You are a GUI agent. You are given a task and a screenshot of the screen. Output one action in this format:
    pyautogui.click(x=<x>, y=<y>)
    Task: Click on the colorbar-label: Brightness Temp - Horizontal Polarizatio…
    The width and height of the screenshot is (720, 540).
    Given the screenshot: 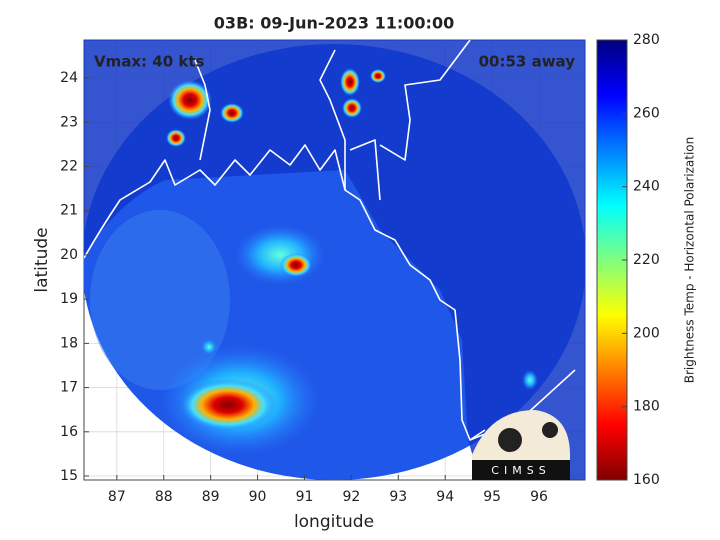 What is the action you would take?
    pyautogui.click(x=690, y=260)
    